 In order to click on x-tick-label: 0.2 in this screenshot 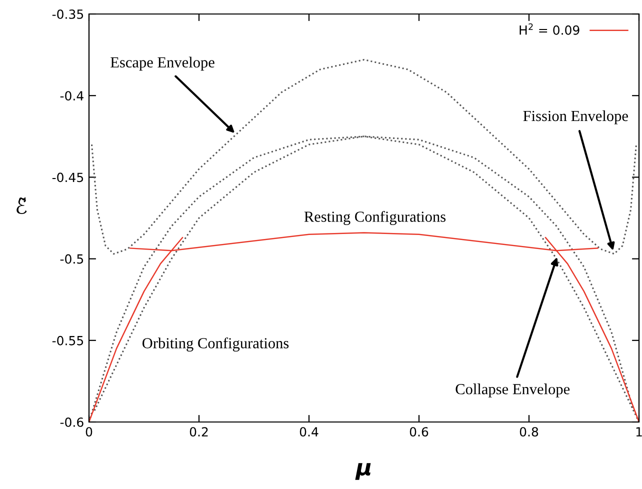, I will do `click(199, 432)`.